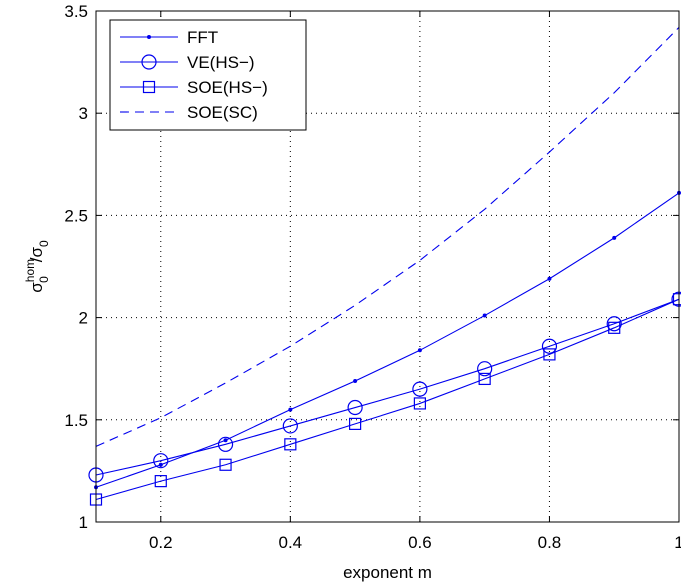 Image resolution: width=681 pixels, height=585 pixels. What do you see at coordinates (169, 37) in the screenshot?
I see `legend-entry: FFT` at bounding box center [169, 37].